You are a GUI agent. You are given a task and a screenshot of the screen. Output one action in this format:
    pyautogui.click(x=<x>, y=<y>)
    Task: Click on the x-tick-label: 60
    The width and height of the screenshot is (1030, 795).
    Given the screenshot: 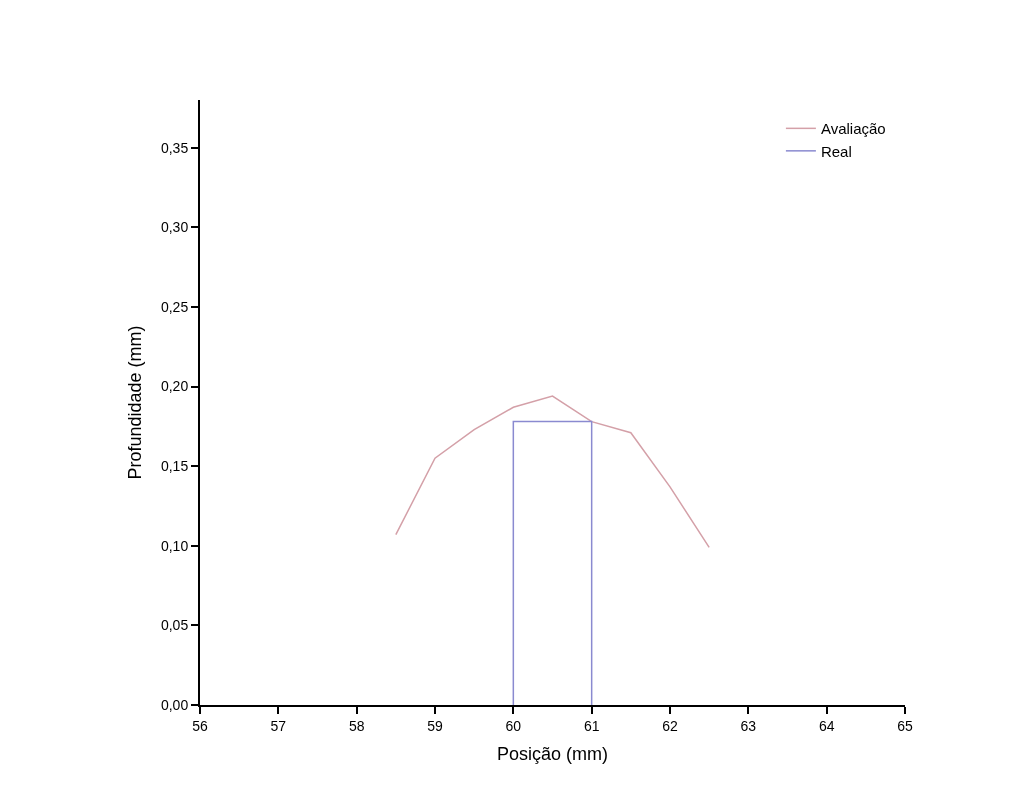 What is the action you would take?
    pyautogui.click(x=513, y=725)
    